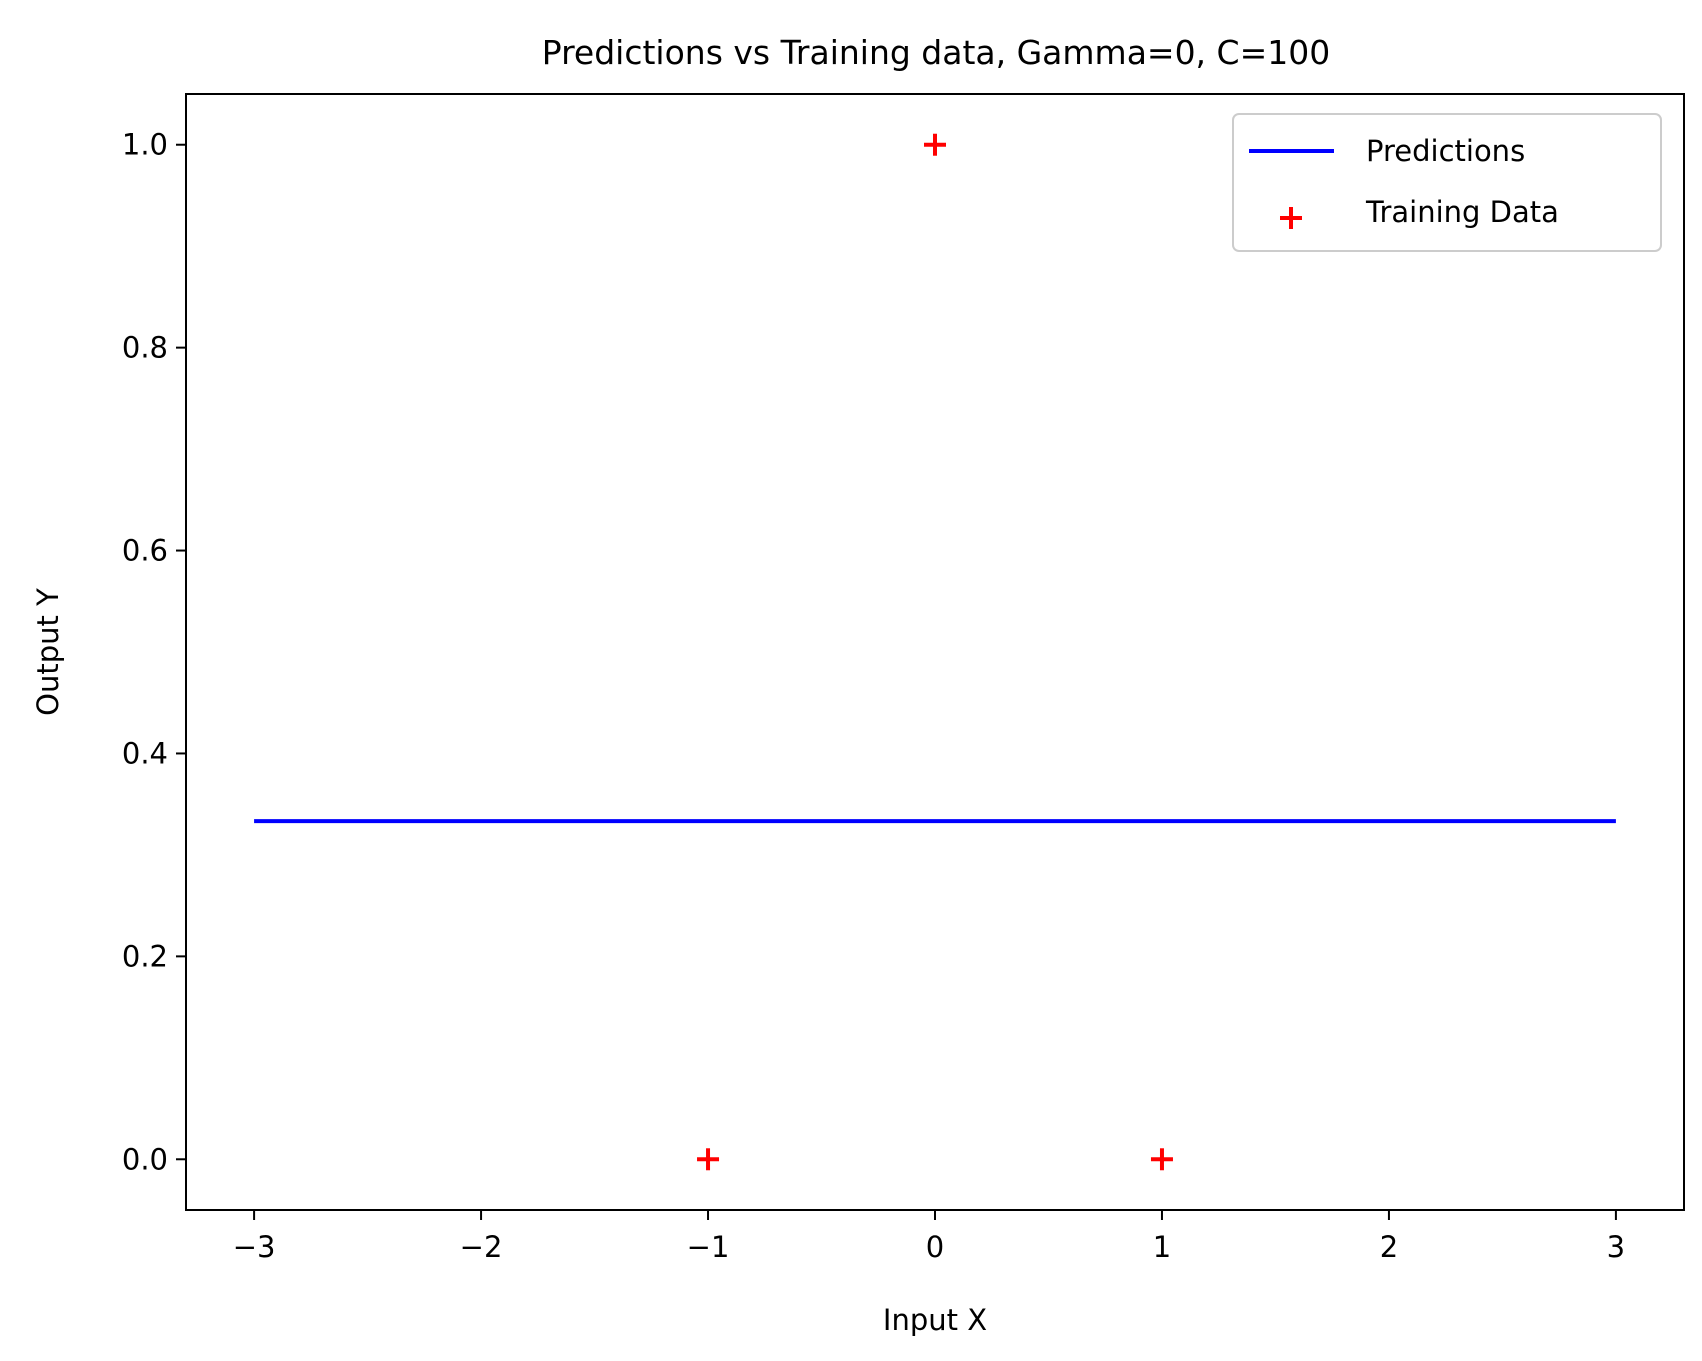 The height and width of the screenshot is (1361, 1702). Describe the element at coordinates (708, 1247) in the screenshot. I see `x-tick-label: −1` at that location.